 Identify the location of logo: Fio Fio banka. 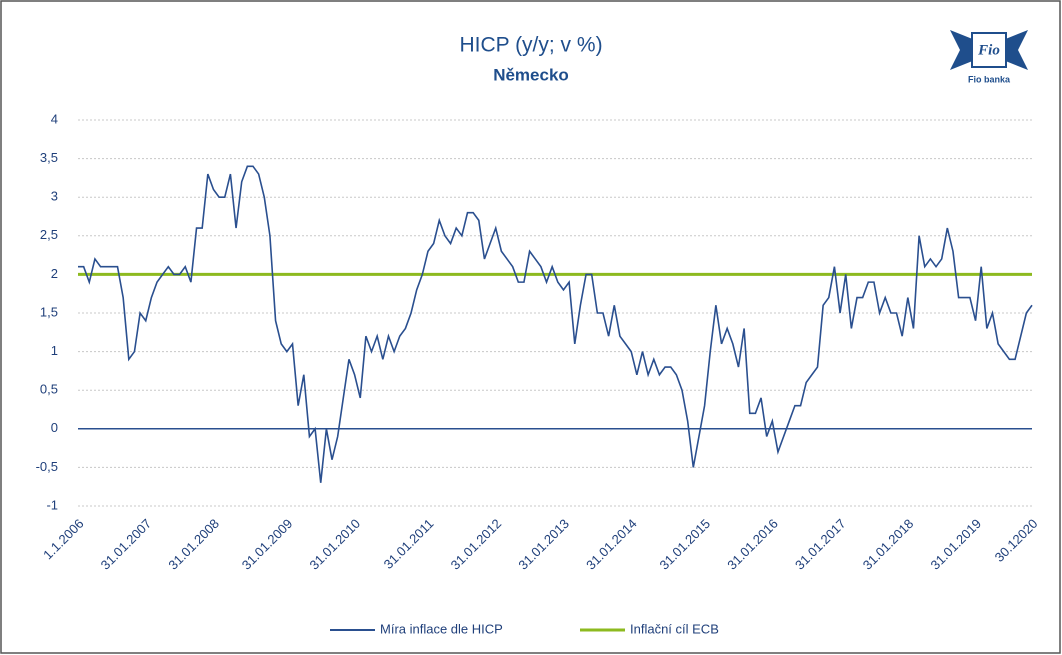
(989, 57).